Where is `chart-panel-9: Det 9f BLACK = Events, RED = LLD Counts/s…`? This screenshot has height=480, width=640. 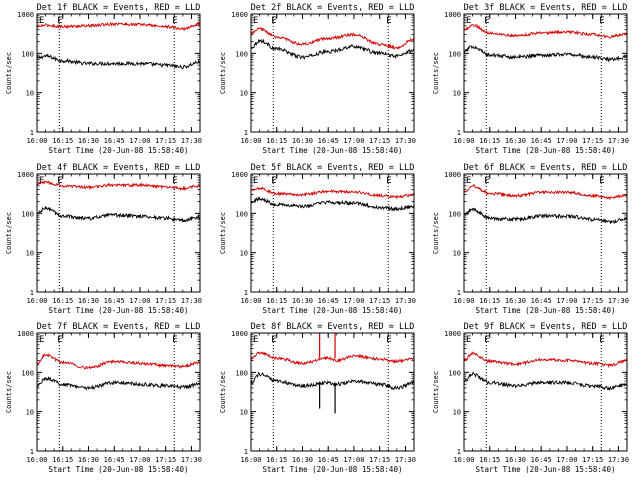
chart-panel-9: Det 9f BLACK = Events, RED = LLD Counts/s… is located at coordinates (530, 398).